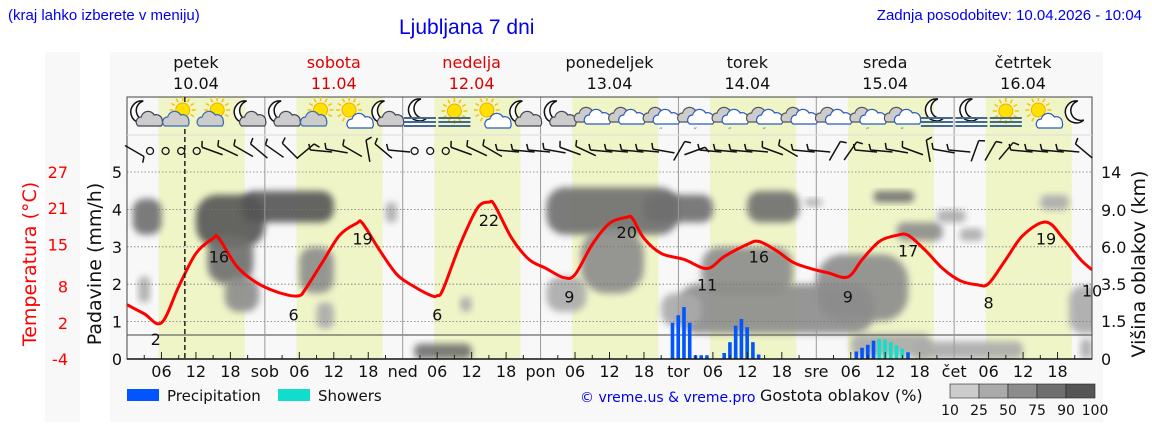 The height and width of the screenshot is (443, 1152). What do you see at coordinates (117, 322) in the screenshot?
I see `precip-tick: 1` at bounding box center [117, 322].